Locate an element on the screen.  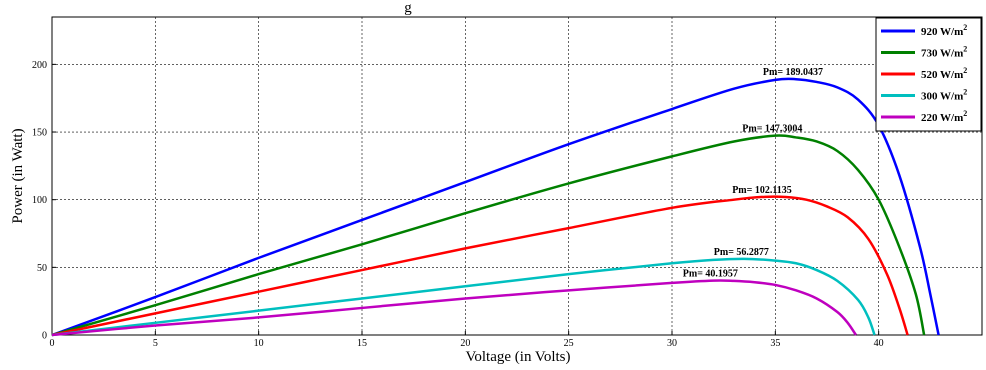
peak-label-3: Pm= 56.2877 is located at coordinates (741, 252).